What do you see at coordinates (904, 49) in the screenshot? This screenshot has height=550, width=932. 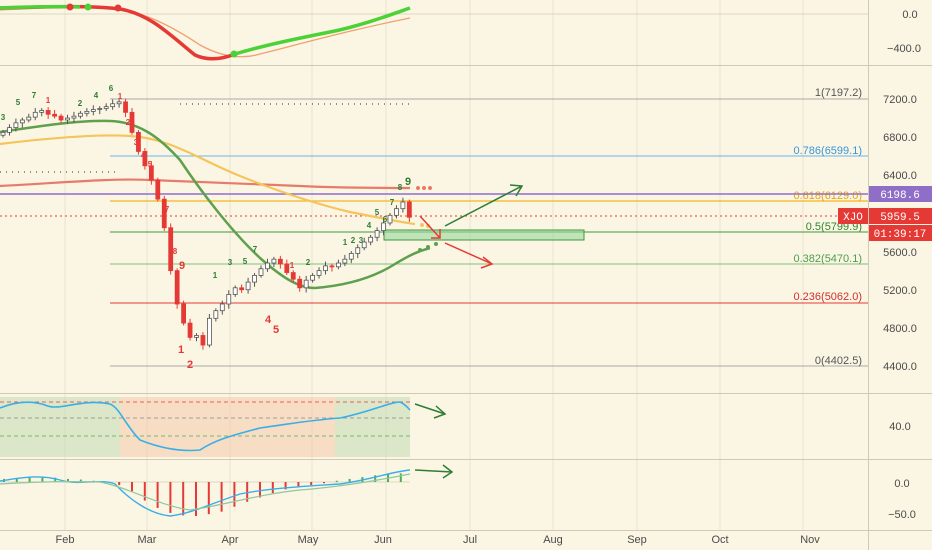 I see `axis-tick: −400.0` at bounding box center [904, 49].